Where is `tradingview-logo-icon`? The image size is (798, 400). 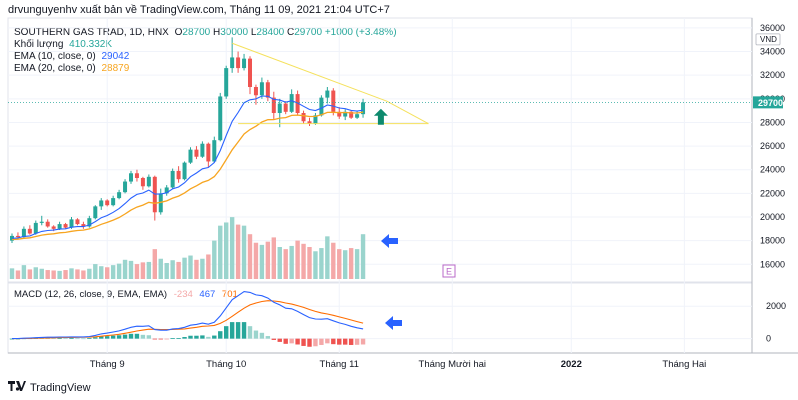
tradingview-logo-icon is located at coordinates (17, 387).